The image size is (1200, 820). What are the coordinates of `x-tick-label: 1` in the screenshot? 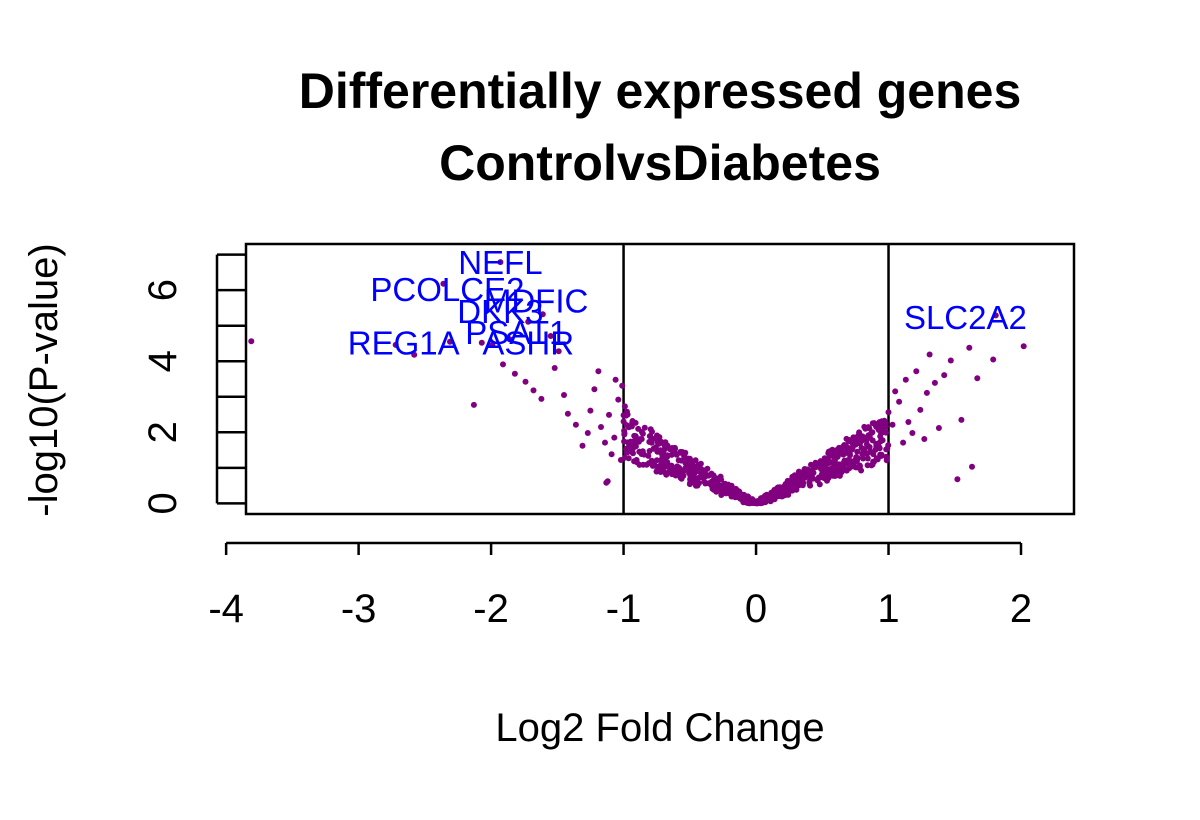 It's located at (888, 609).